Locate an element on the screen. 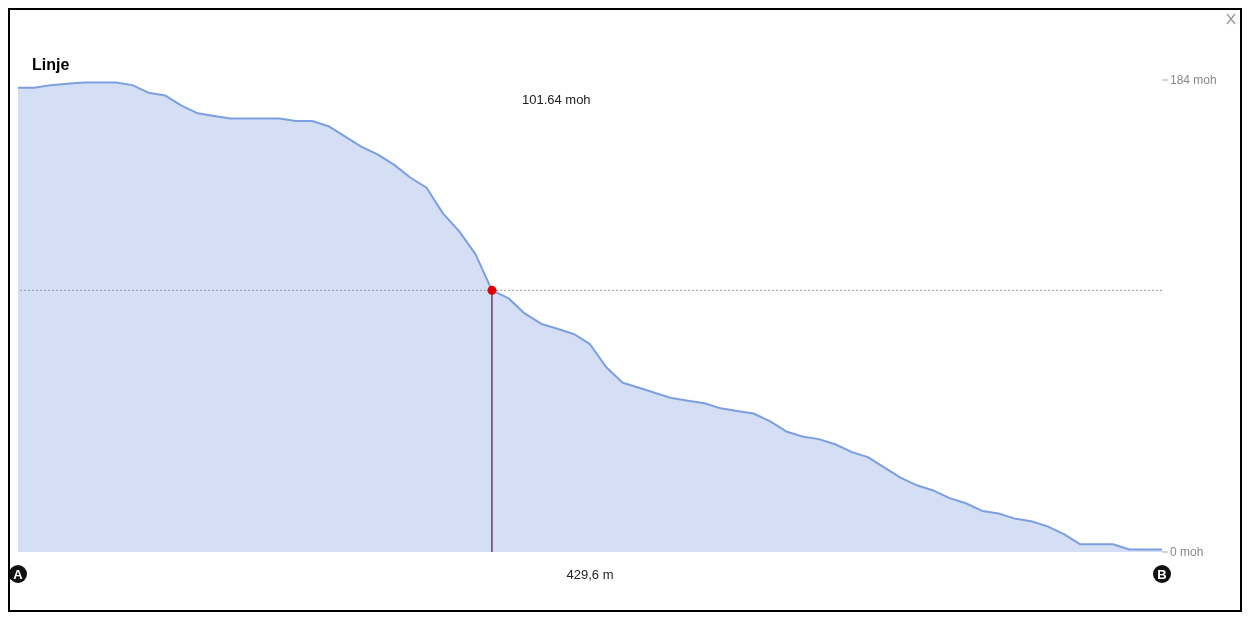 The height and width of the screenshot is (623, 1254). x-tick-label: A is located at coordinates (18, 574).